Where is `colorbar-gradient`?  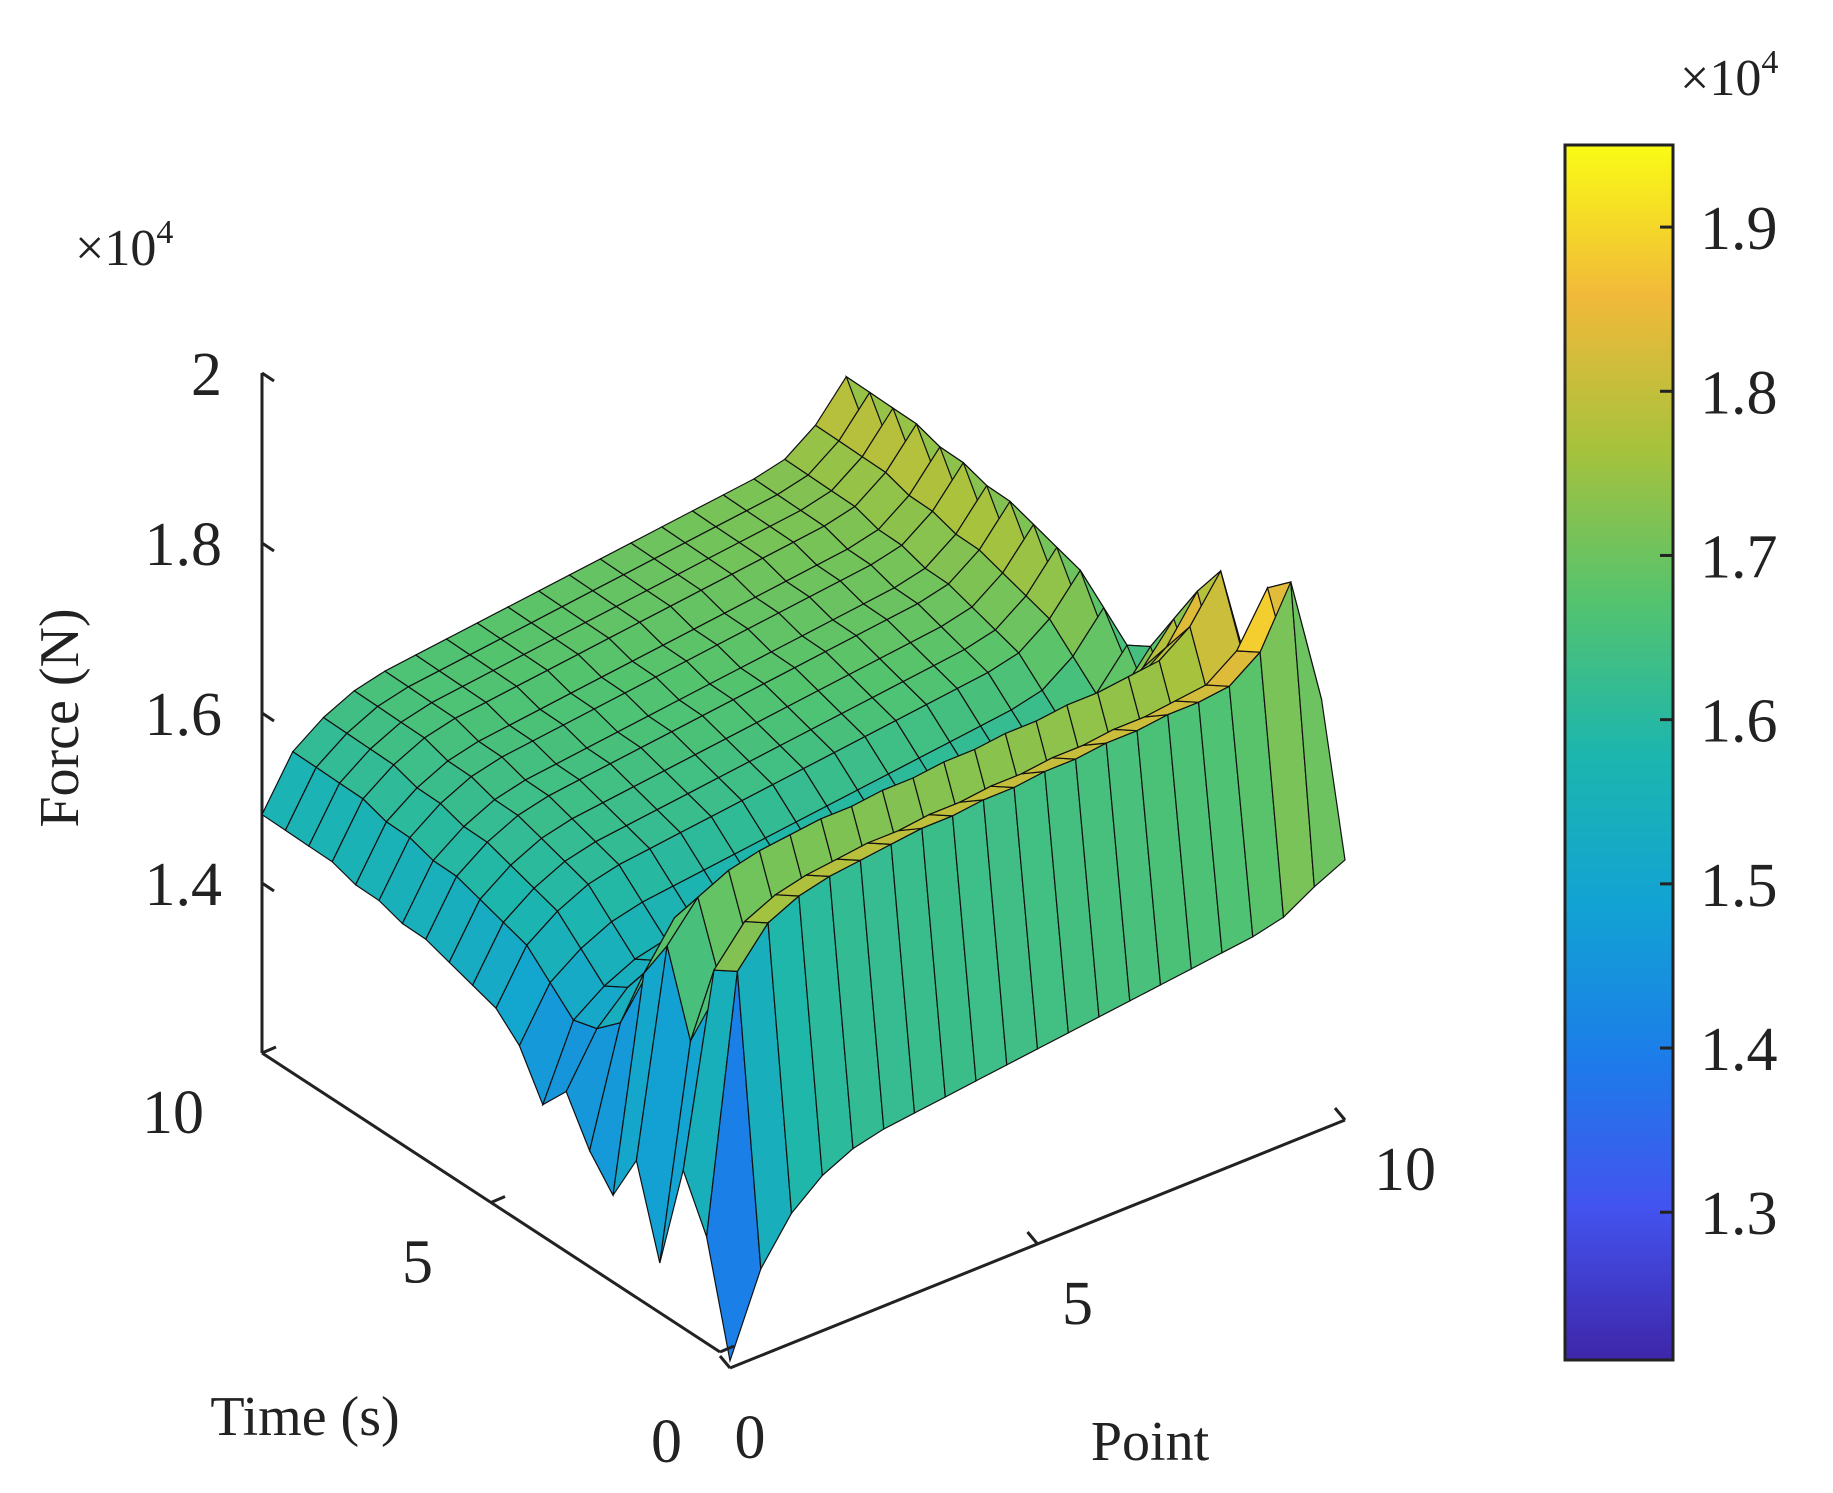 colorbar-gradient is located at coordinates (1619, 752).